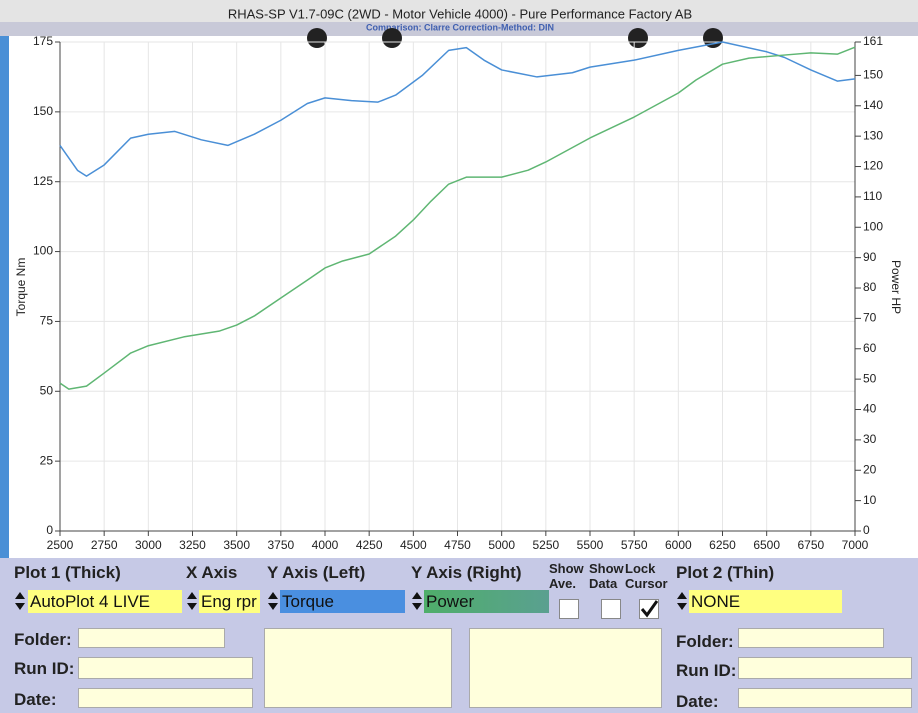  What do you see at coordinates (870, 348) in the screenshot?
I see `y2-tick-label: 60` at bounding box center [870, 348].